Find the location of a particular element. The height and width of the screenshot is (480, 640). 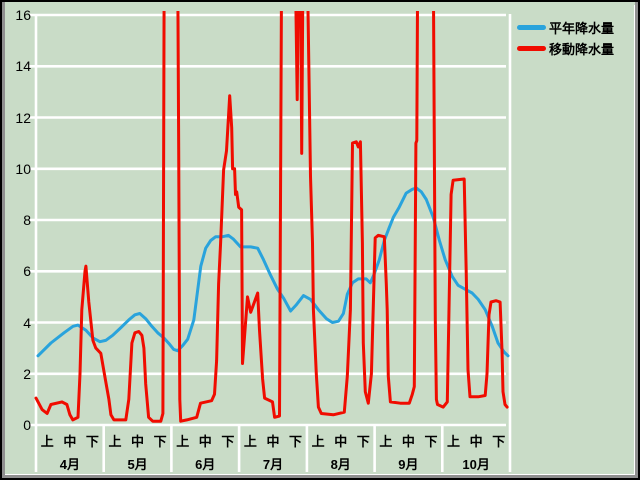

y-axis-label: 8 is located at coordinates (27, 220).